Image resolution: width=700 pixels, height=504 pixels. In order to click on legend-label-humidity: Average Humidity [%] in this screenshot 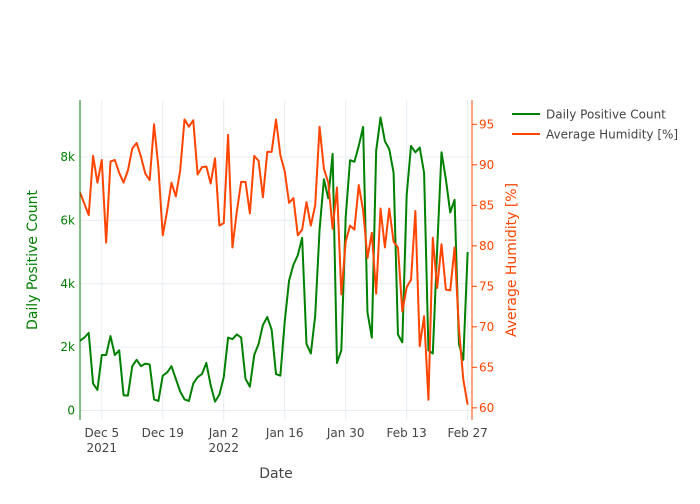, I will do `click(612, 135)`.